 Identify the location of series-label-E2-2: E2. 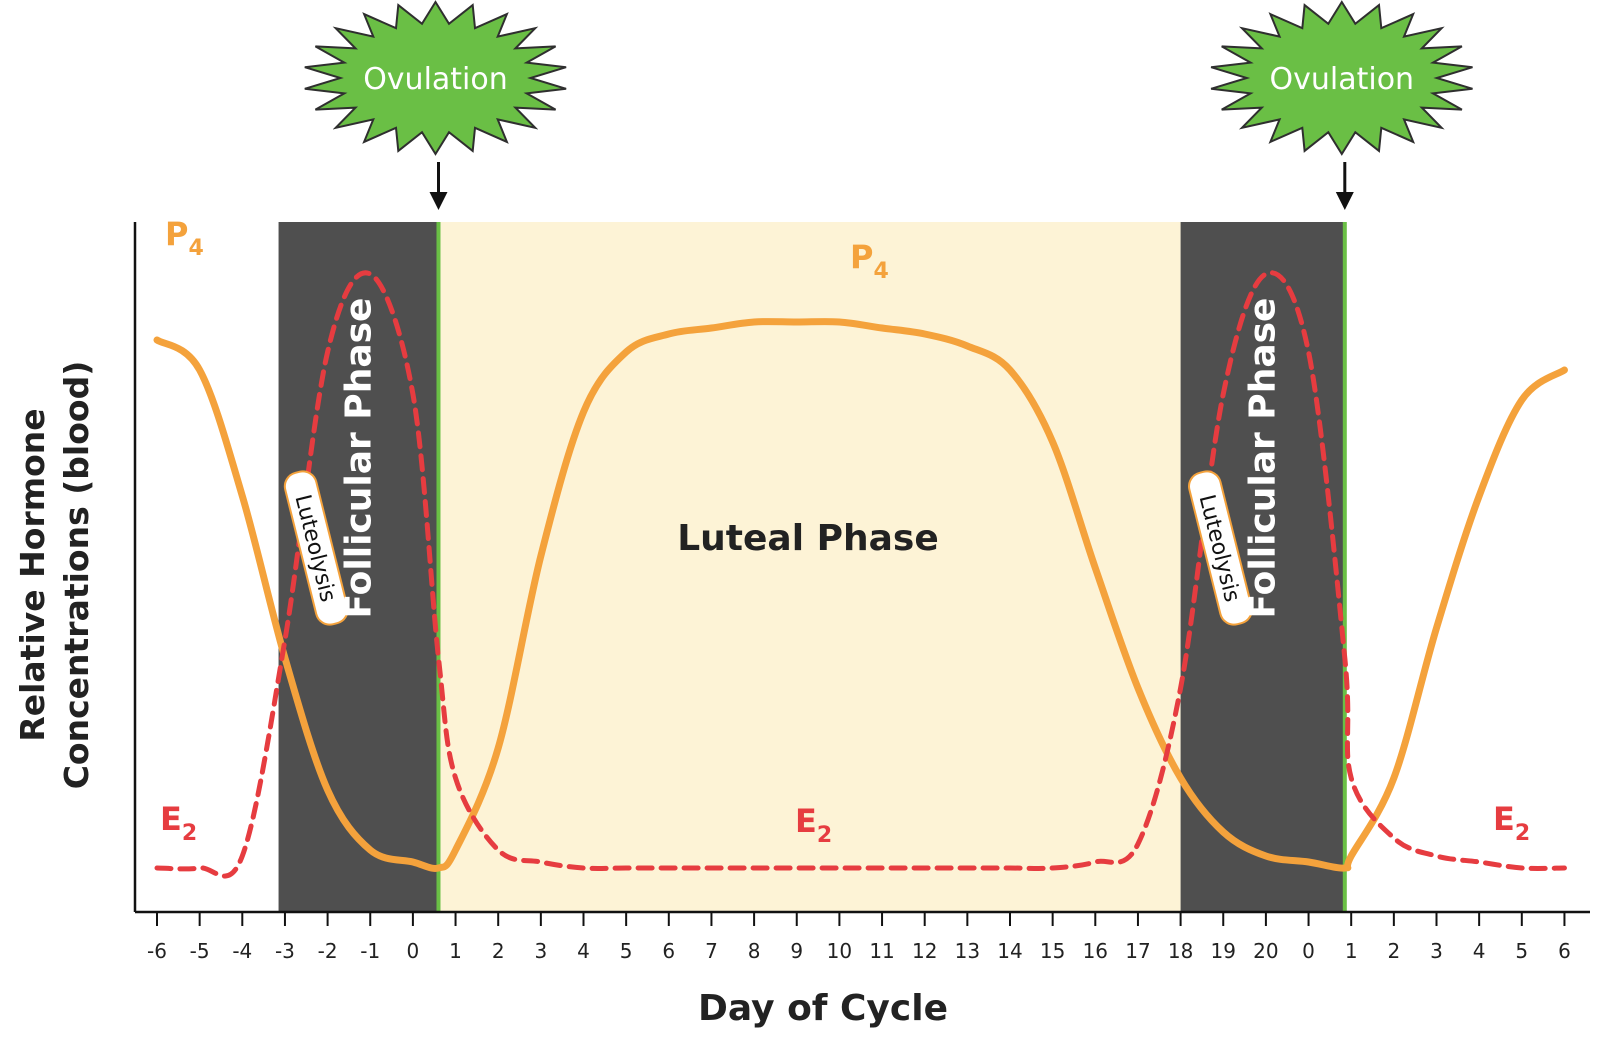
(178, 823).